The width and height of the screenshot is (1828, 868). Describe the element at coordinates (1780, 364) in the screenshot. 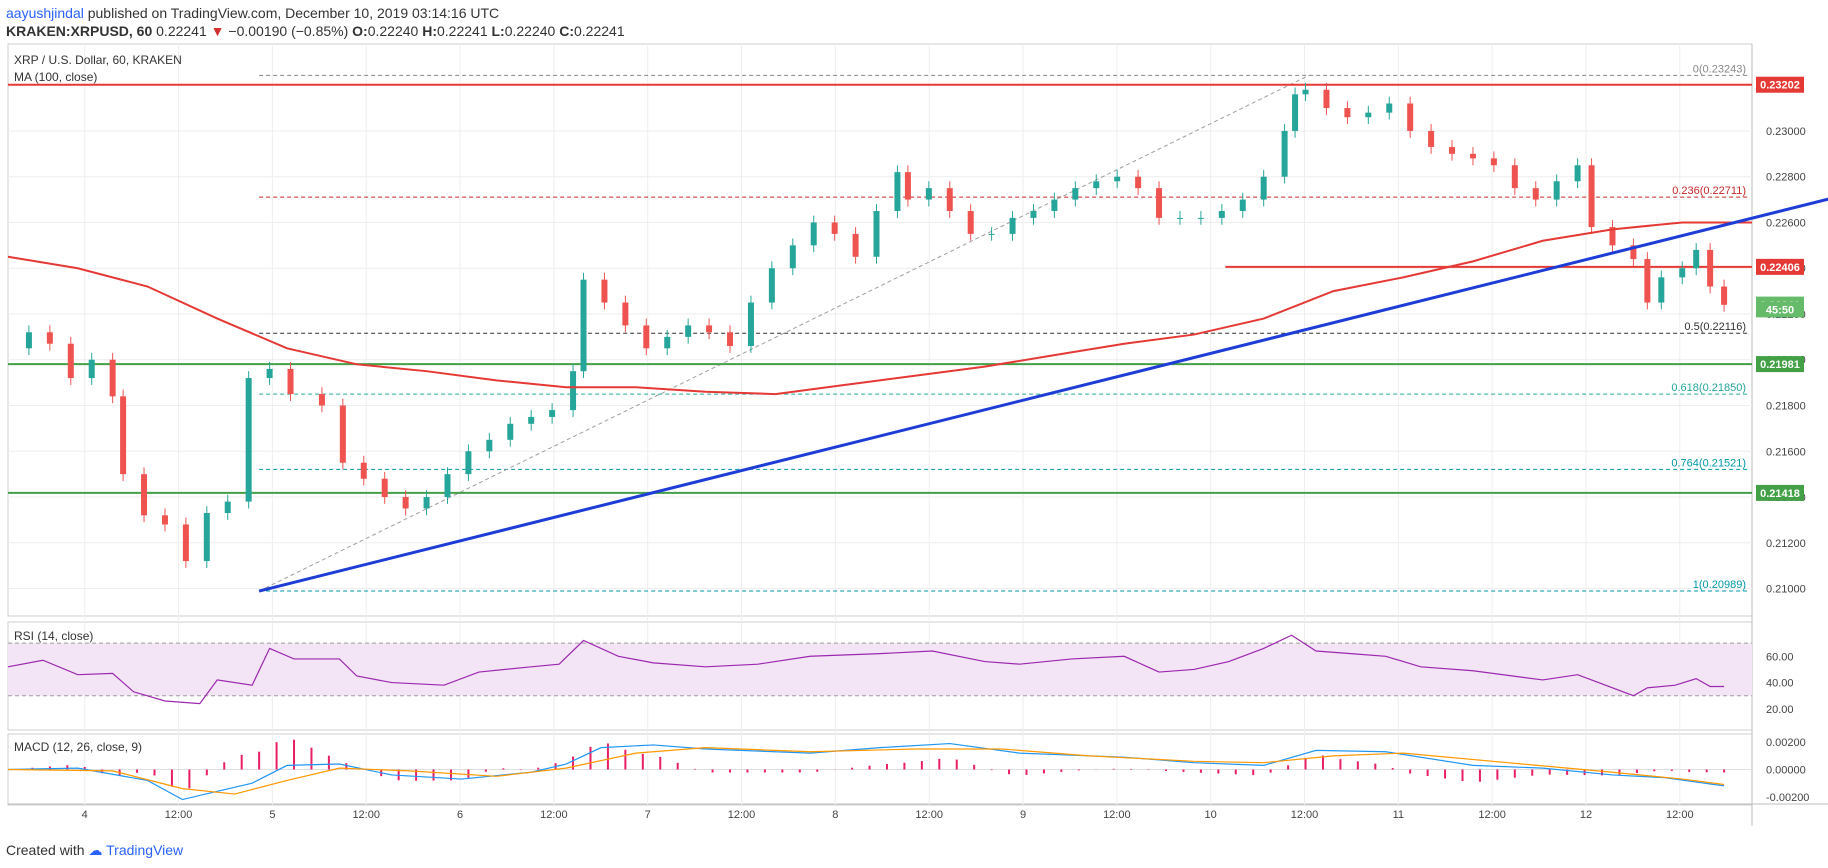

I see `price-tag-support: 0.21981` at that location.